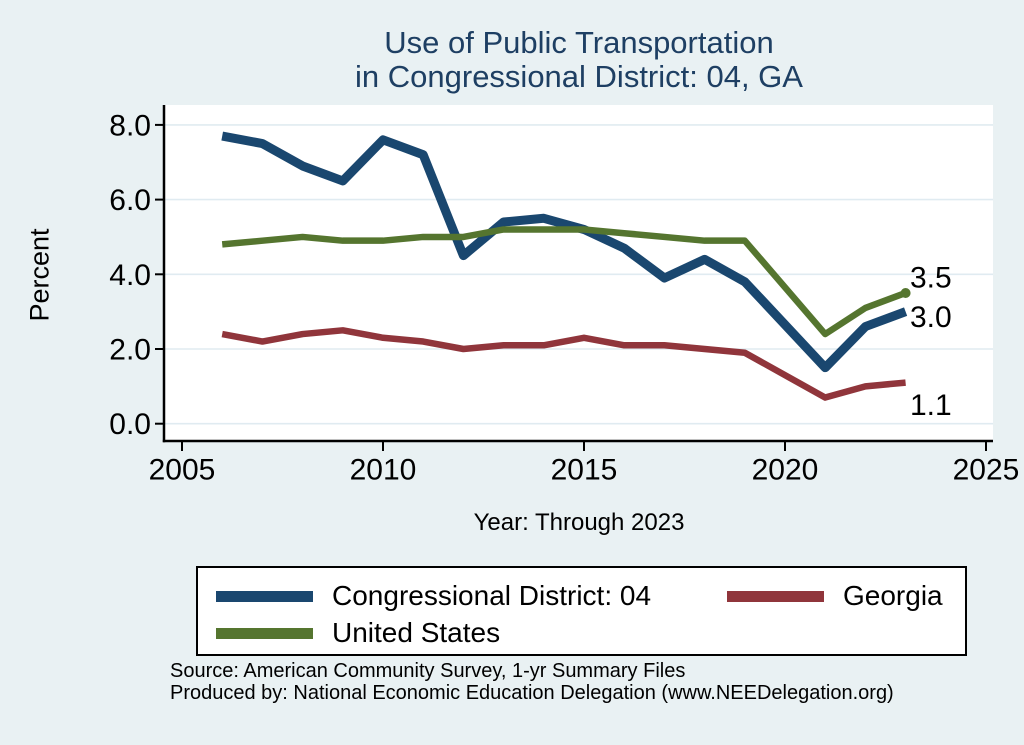 The width and height of the screenshot is (1024, 745). Describe the element at coordinates (835, 596) in the screenshot. I see `legend-item-georgia: Georgia` at that location.